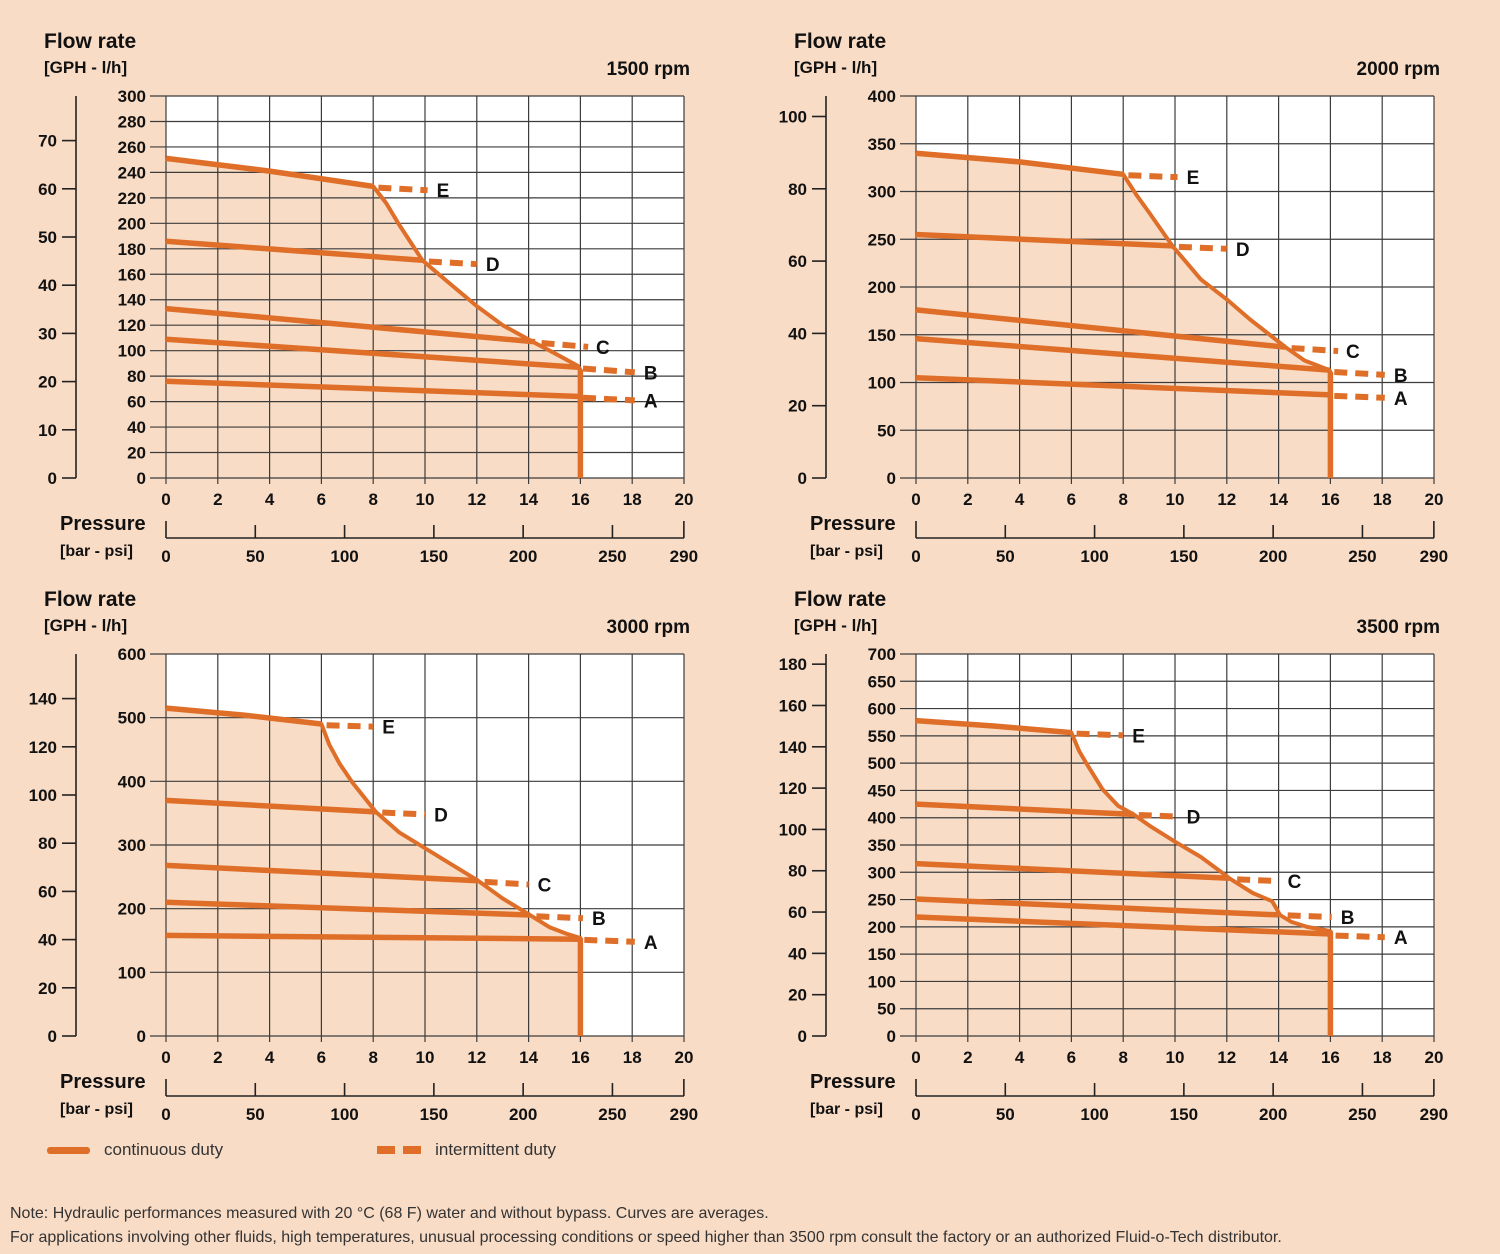 The height and width of the screenshot is (1254, 1500). I want to click on svg-text: 350, so click(882, 144).